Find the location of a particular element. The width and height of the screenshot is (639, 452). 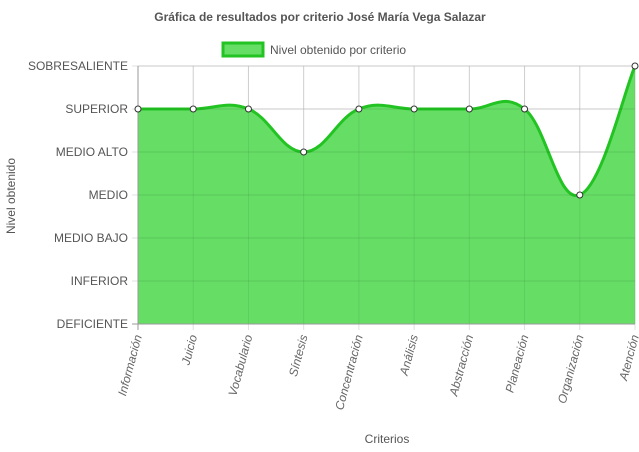

legend-label: Nivel obtenido por criterio is located at coordinates (338, 50).